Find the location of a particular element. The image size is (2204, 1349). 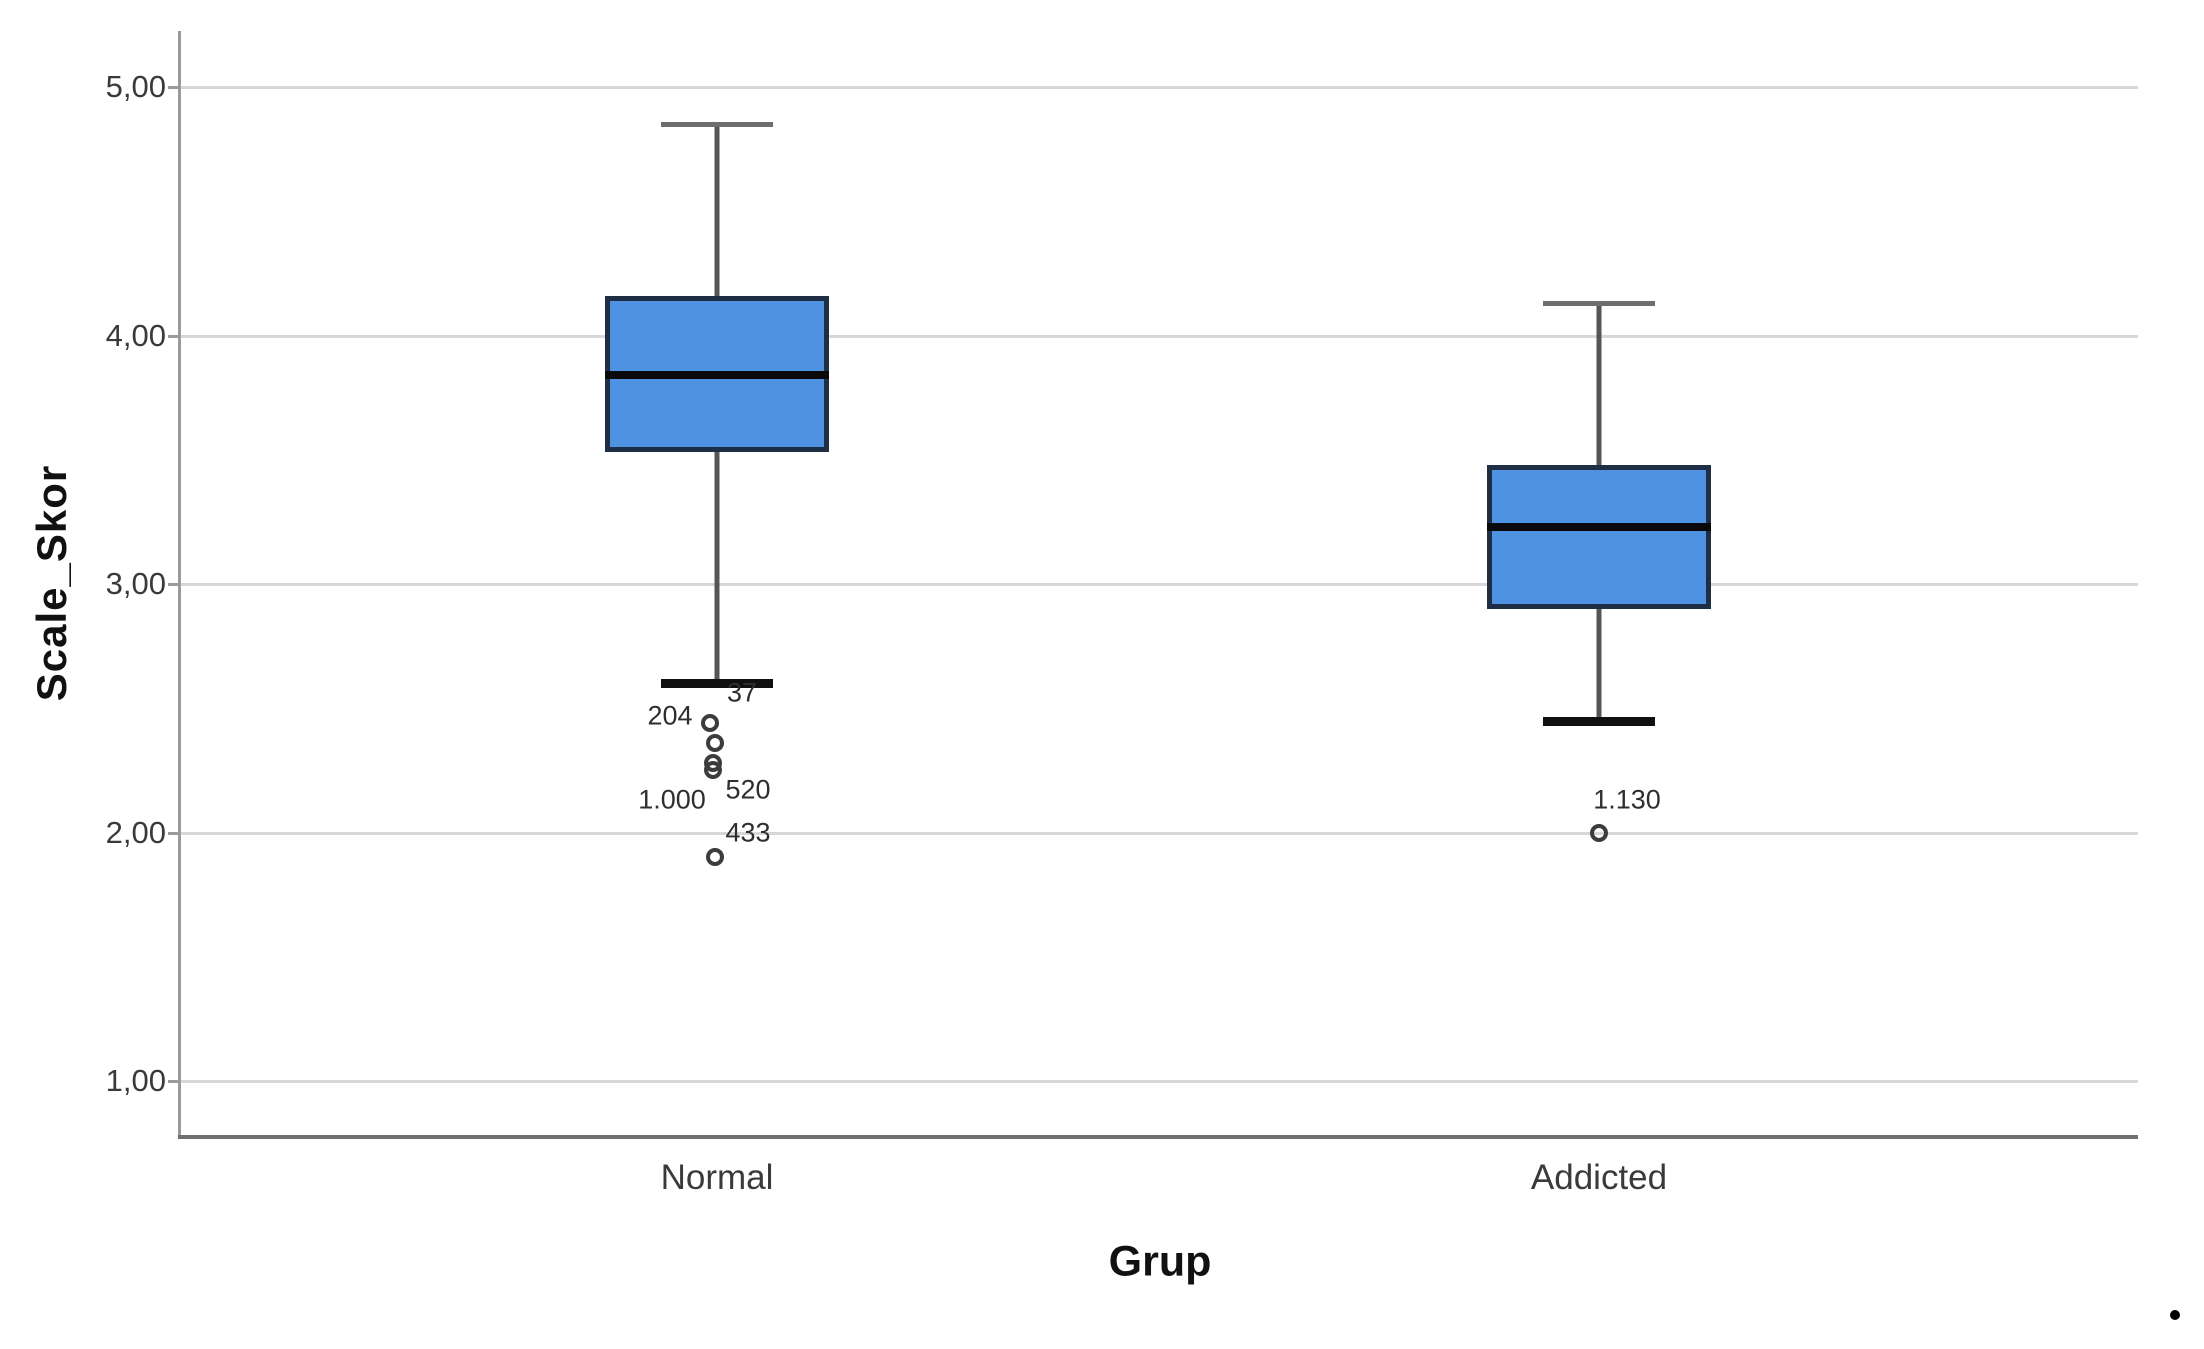

outlier-case-label: 37 is located at coordinates (742, 692).